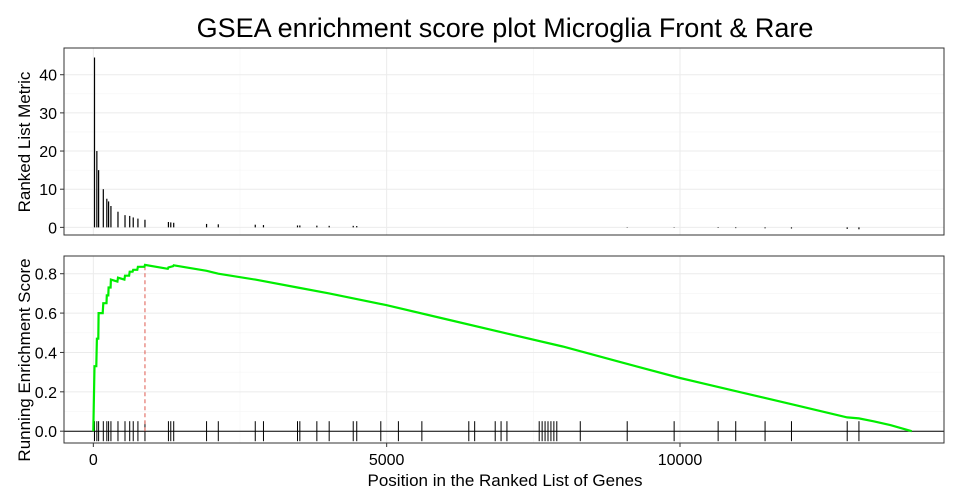 The image size is (957, 503). I want to click on bottom-y-tick-label: 0.8, so click(46, 275).